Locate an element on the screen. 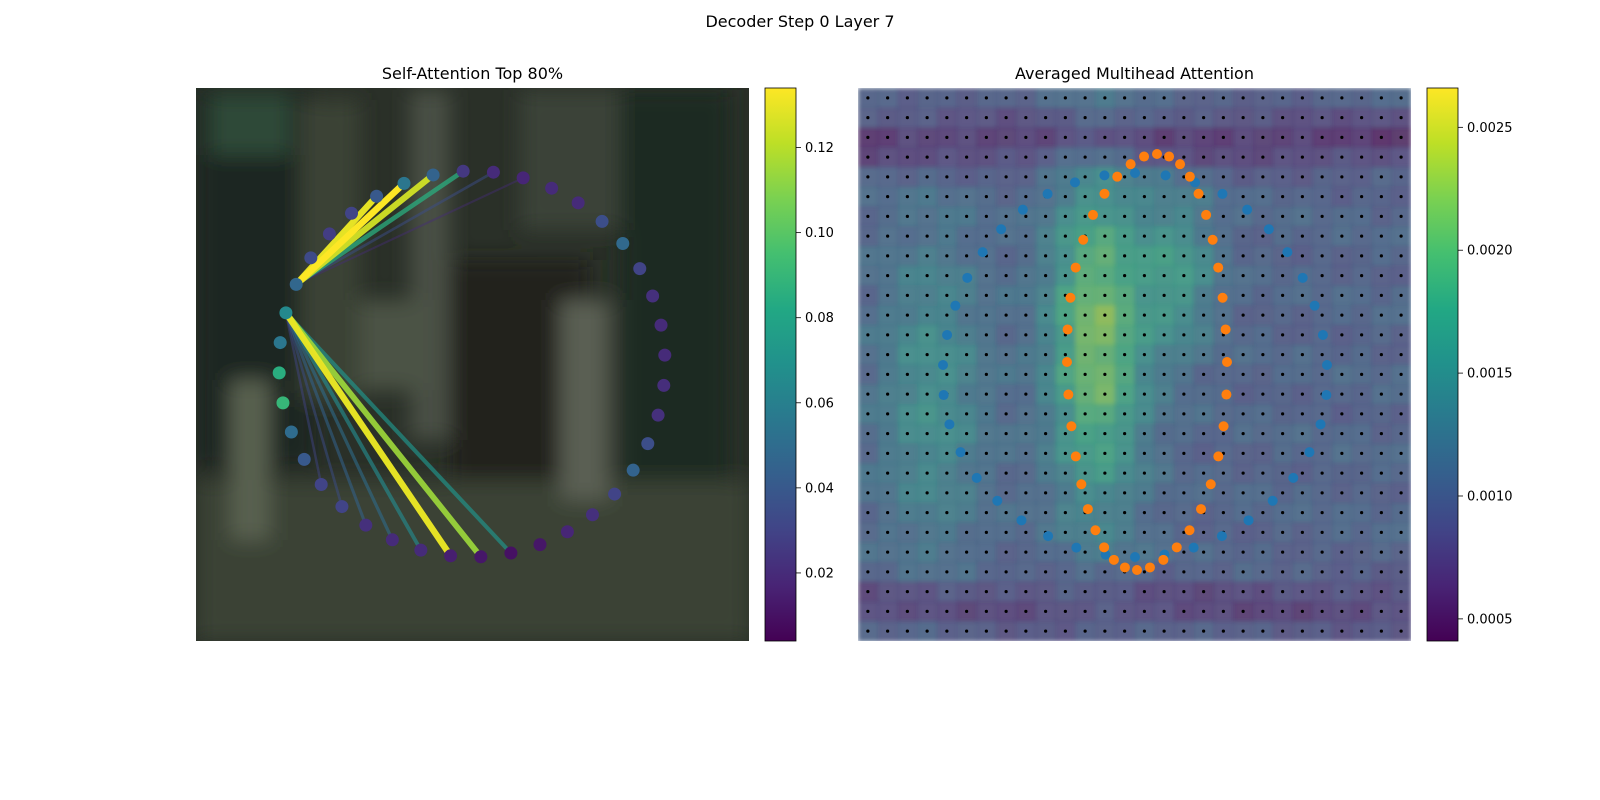 Image resolution: width=1600 pixels, height=800 pixels. attention-edge is located at coordinates (350, 233).